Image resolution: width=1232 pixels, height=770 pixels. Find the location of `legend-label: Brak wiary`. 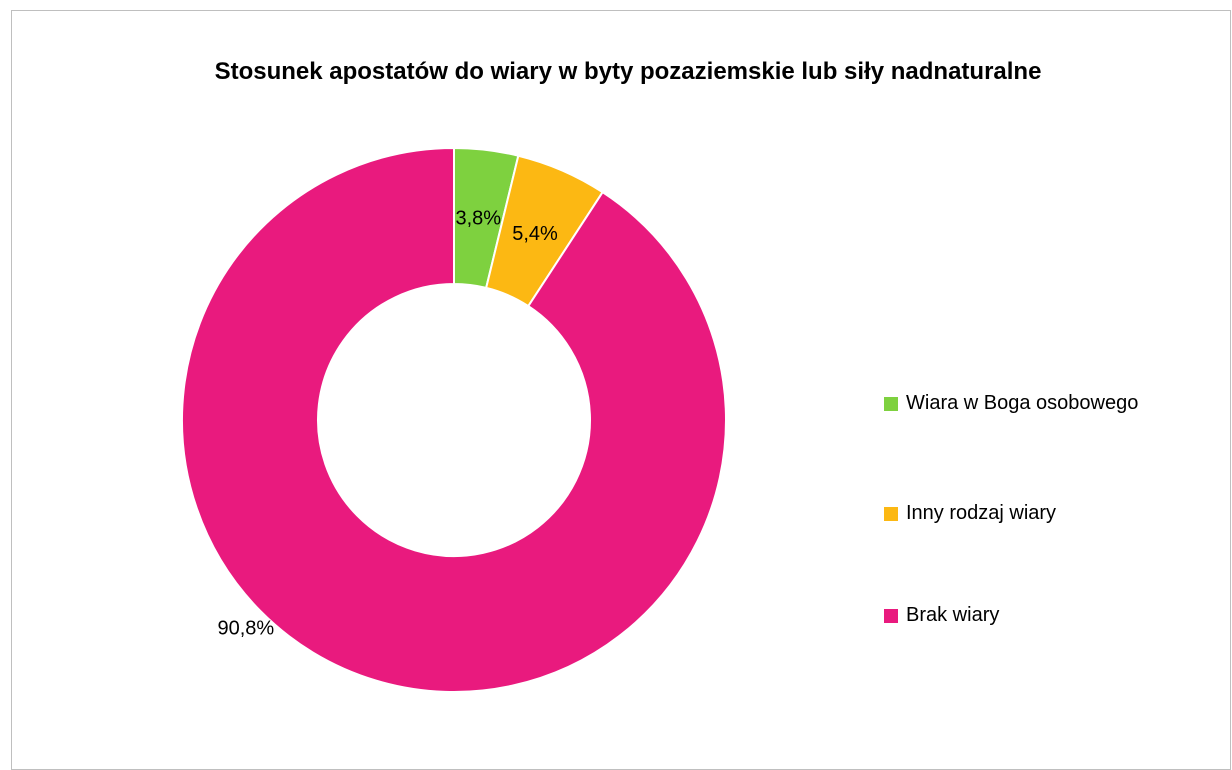

legend-label: Brak wiary is located at coordinates (953, 615).